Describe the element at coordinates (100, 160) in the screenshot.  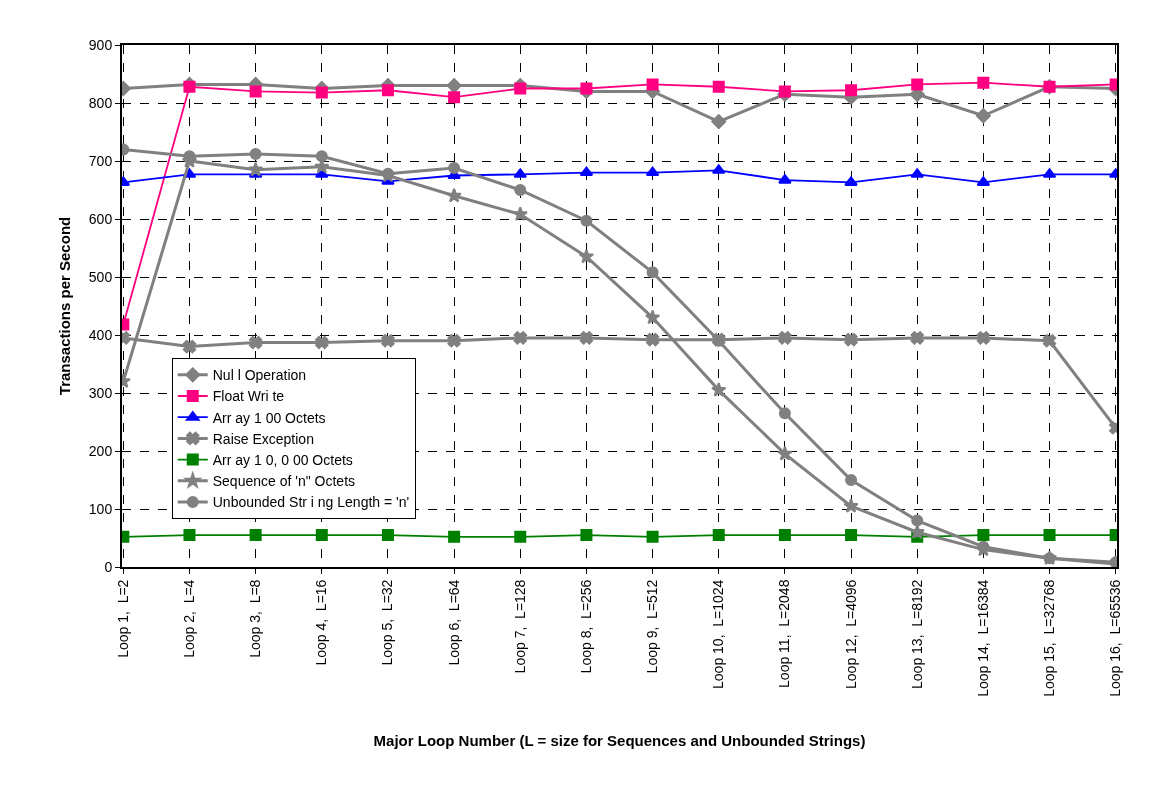
I see `y-tick-label: 700` at that location.